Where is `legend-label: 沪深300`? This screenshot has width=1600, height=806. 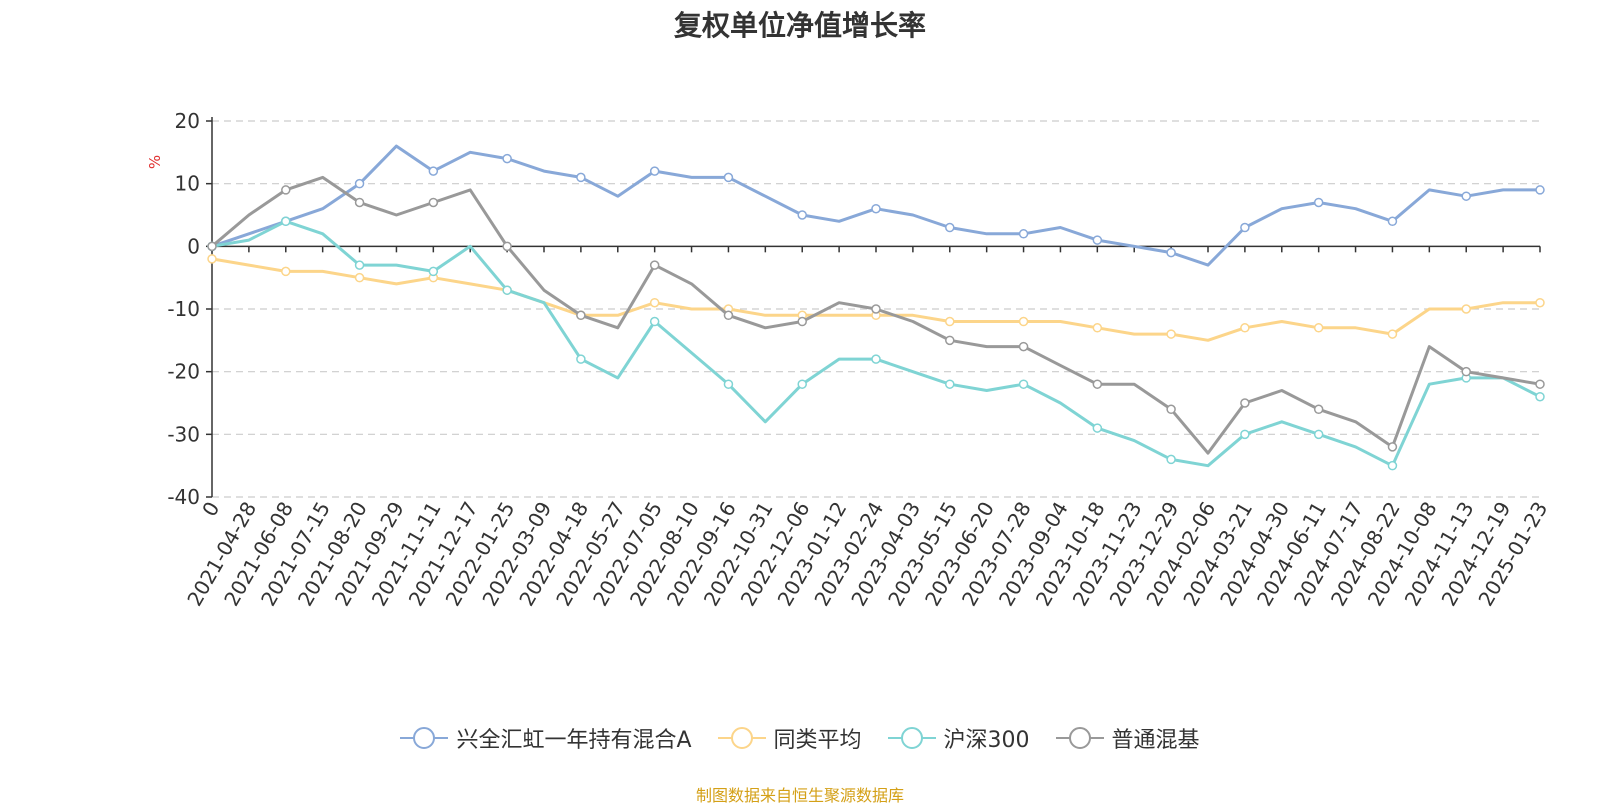
legend-label: 沪深300 is located at coordinates (986, 740).